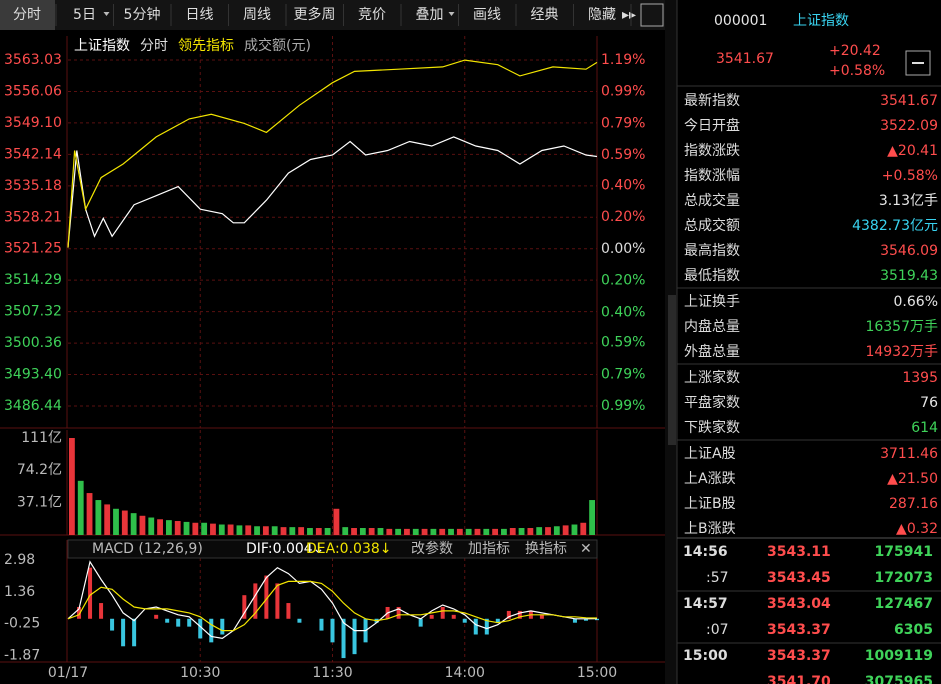  Describe the element at coordinates (799, 679) in the screenshot. I see `trade-price: 3541.70` at that location.